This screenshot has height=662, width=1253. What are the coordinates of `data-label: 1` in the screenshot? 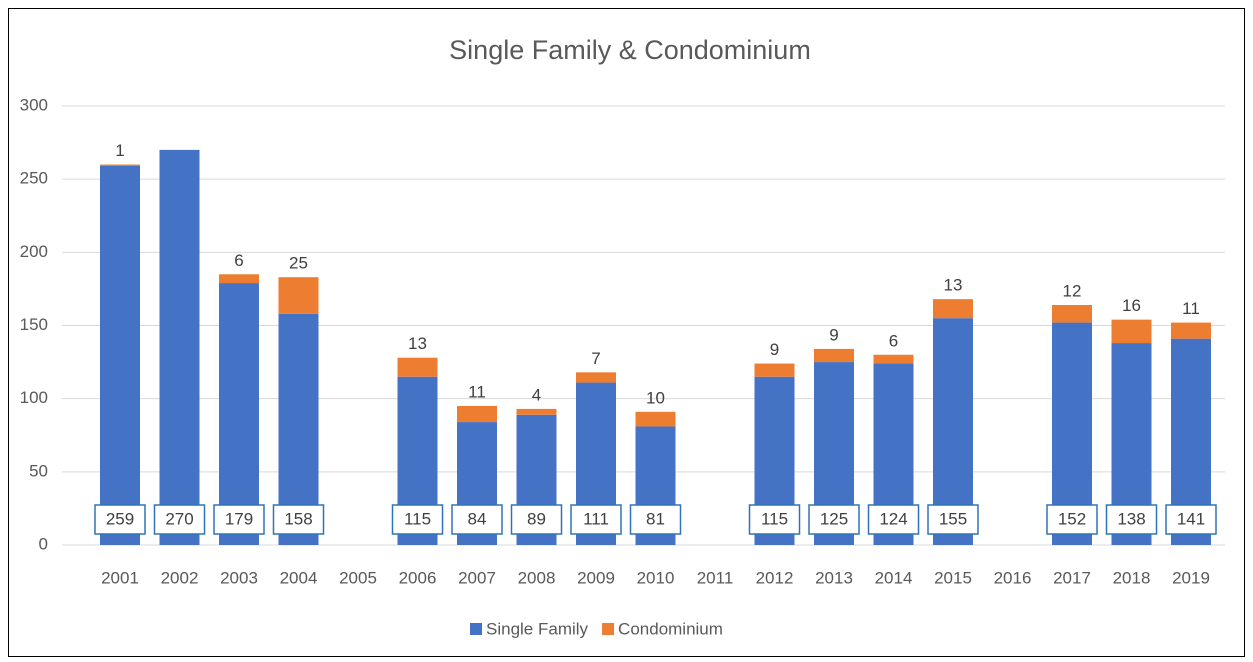 It's located at (119, 150).